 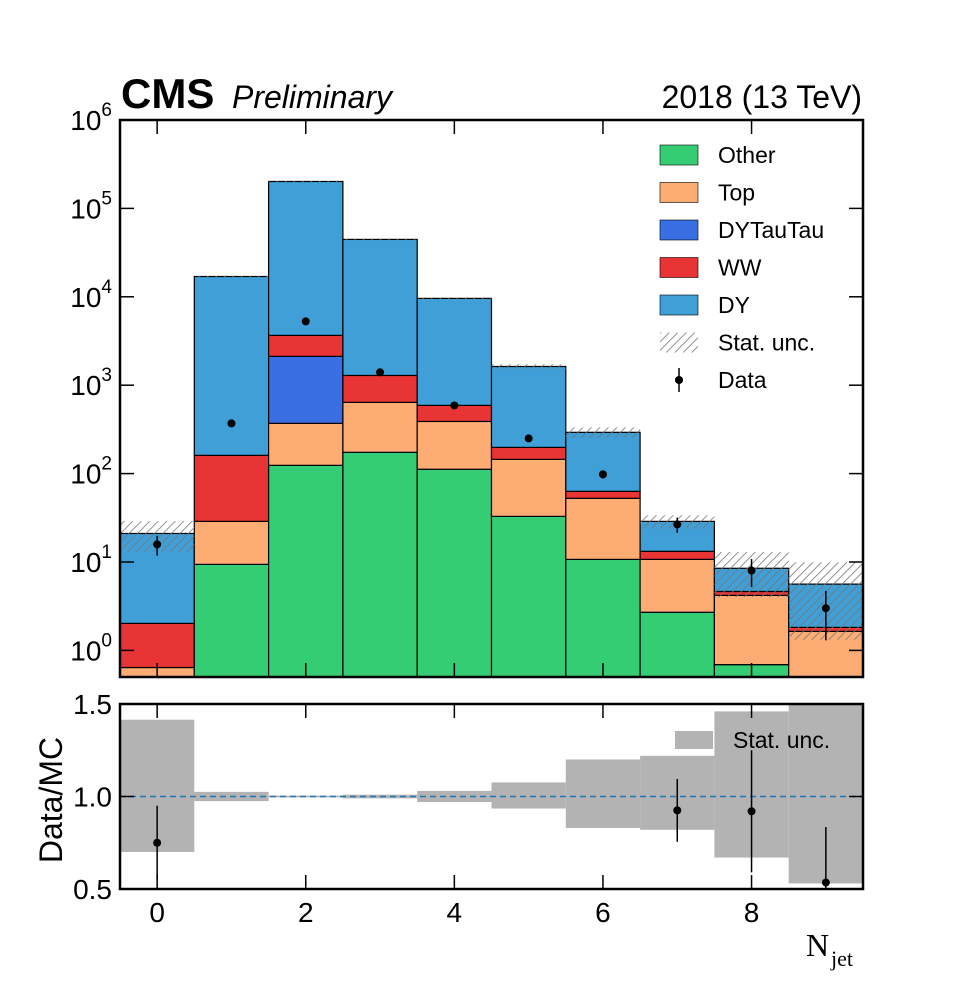 What do you see at coordinates (167, 93) in the screenshot?
I see `experiment-label: CMS` at bounding box center [167, 93].